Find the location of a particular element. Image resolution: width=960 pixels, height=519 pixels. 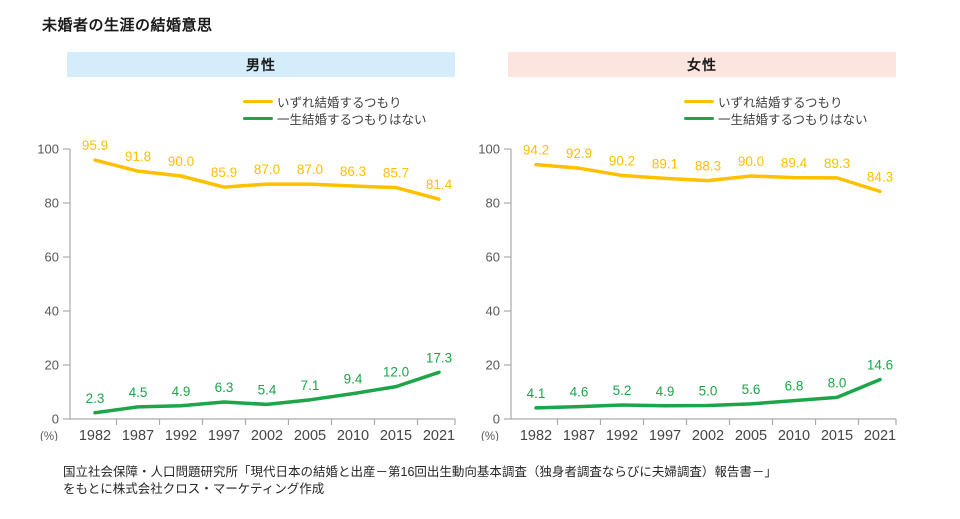

data-label: 6.3 is located at coordinates (224, 387).